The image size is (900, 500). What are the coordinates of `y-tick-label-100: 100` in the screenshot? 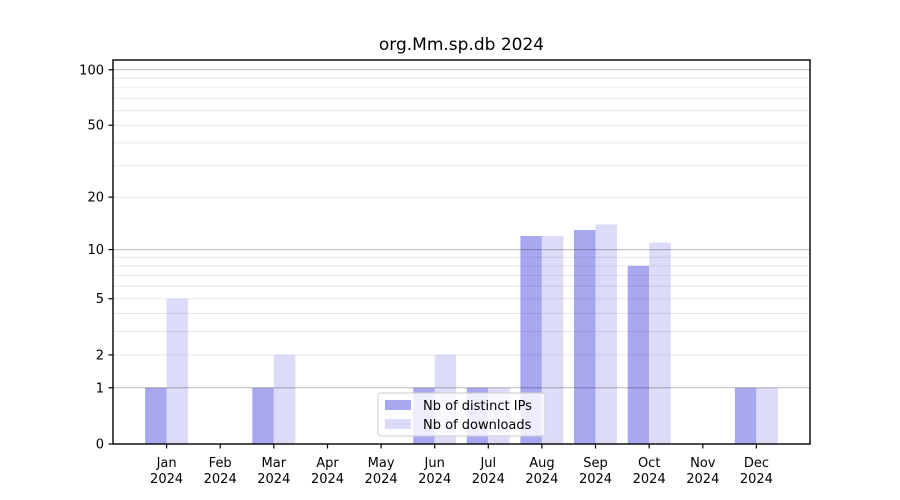 It's located at (91, 70).